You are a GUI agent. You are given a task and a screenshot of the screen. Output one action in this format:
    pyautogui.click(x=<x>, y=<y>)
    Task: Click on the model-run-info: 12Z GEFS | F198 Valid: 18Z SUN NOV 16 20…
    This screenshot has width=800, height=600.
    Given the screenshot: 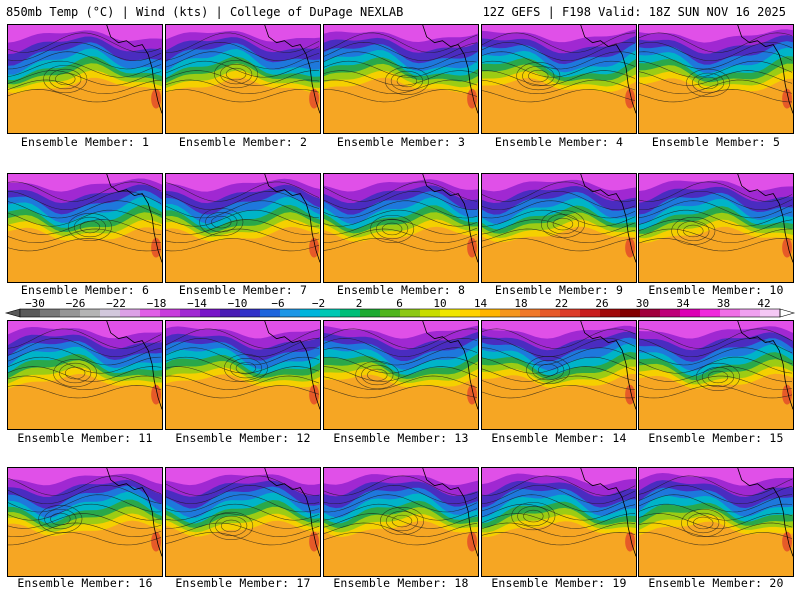 What is the action you would take?
    pyautogui.click(x=634, y=12)
    